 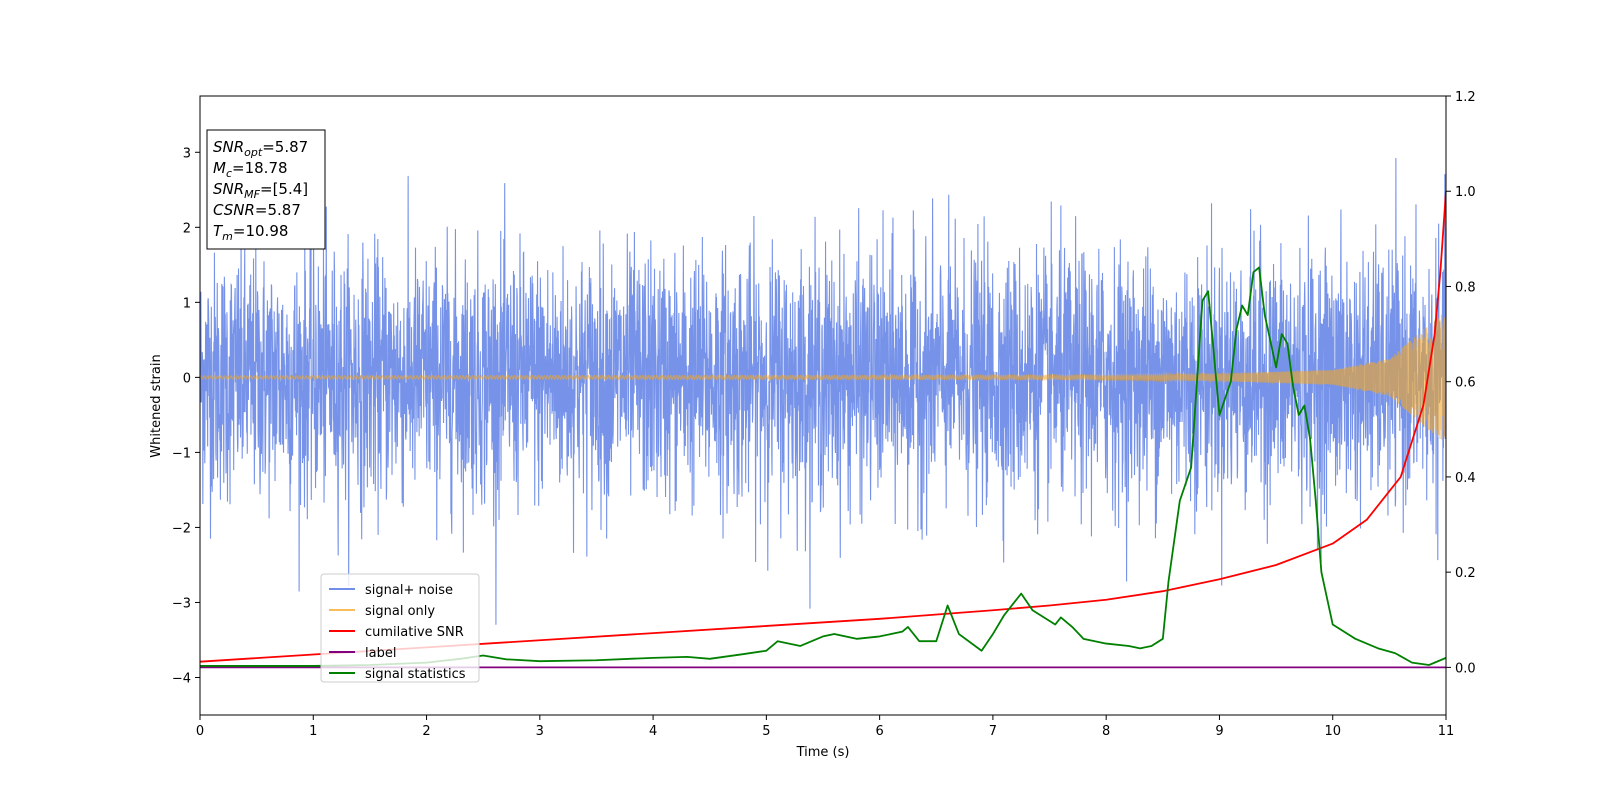 I want to click on y-axis-left: 3 2 1 0 −1 −2 −3 −4, so click(x=186, y=416).